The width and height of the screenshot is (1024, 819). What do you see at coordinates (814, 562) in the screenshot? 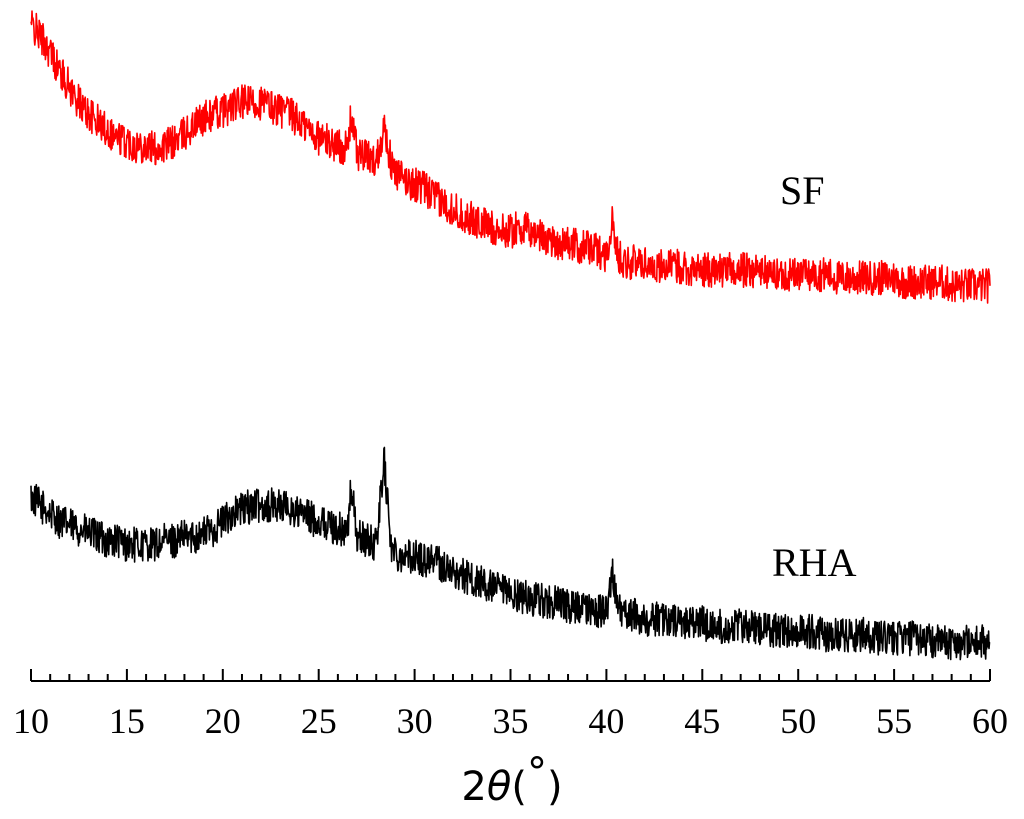
I see `series-label-rha: RHA` at bounding box center [814, 562].